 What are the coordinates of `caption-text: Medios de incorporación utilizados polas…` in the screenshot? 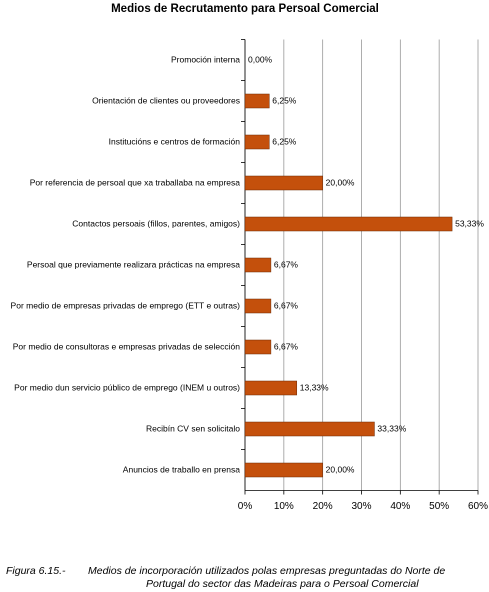 It's located at (266, 571).